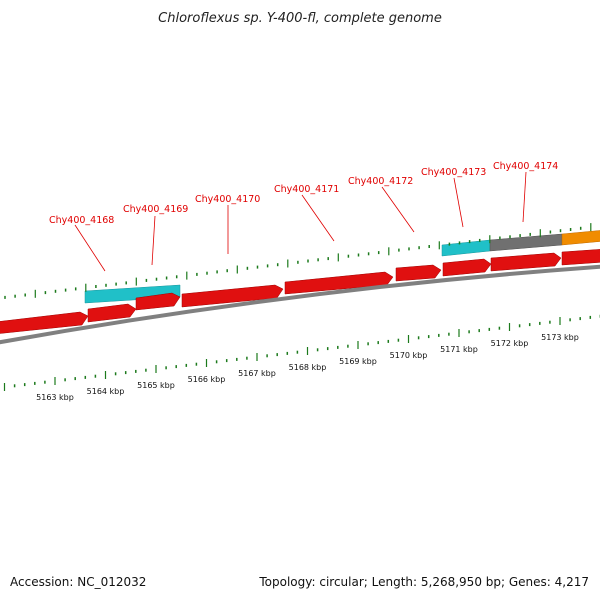 This screenshot has height=600, width=600. I want to click on kbp-tick-label: 5168 kbp, so click(308, 367).